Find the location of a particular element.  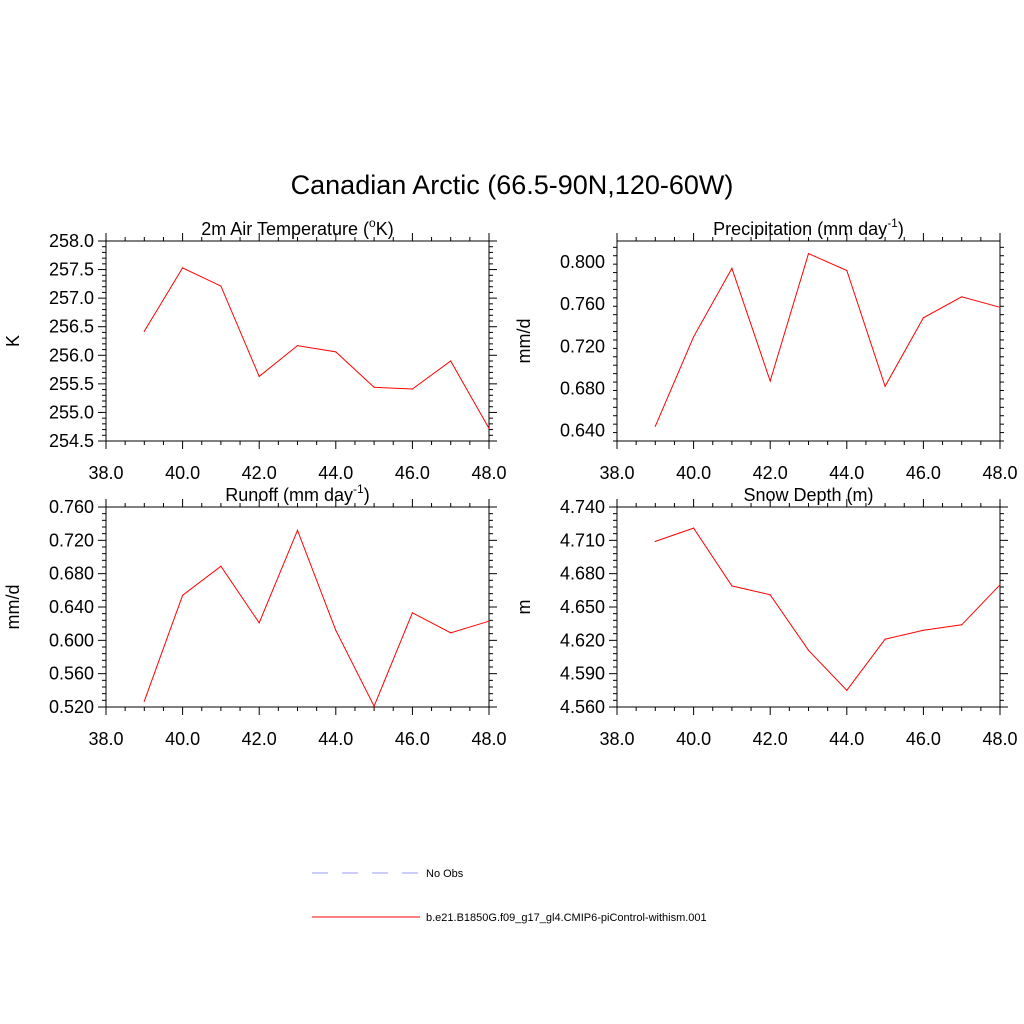

panel-title: Precipitation (mm day-1) is located at coordinates (808, 227).